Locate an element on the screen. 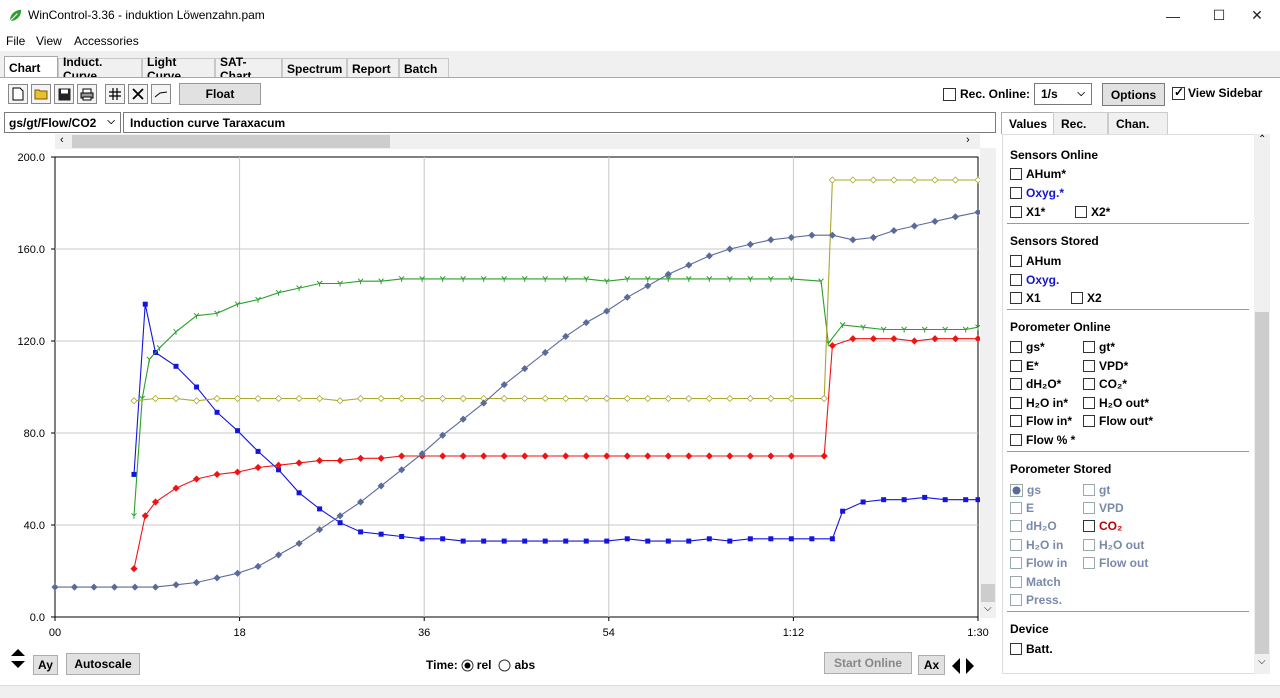  close-button: ✕ is located at coordinates (1257, 15).